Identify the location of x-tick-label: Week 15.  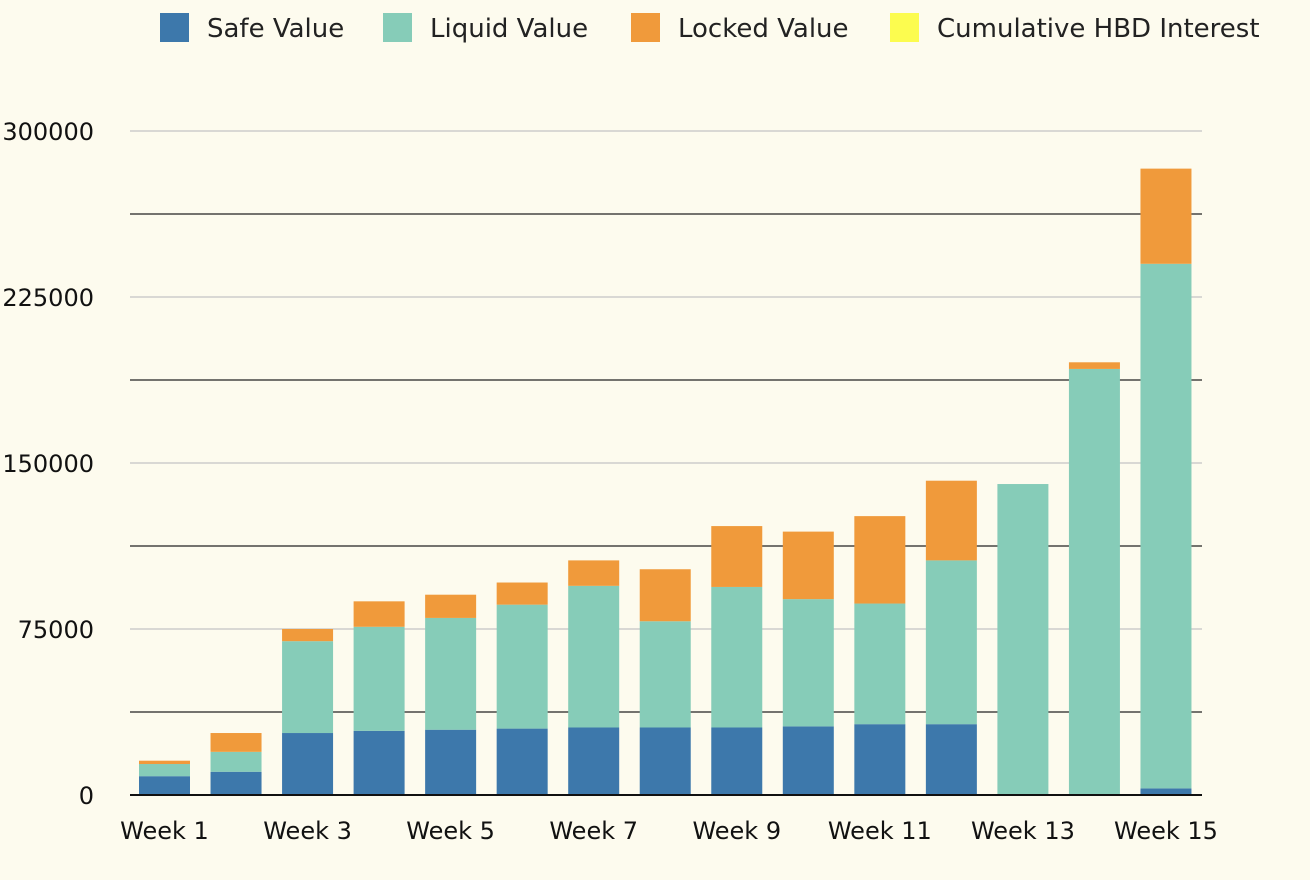
(1166, 831).